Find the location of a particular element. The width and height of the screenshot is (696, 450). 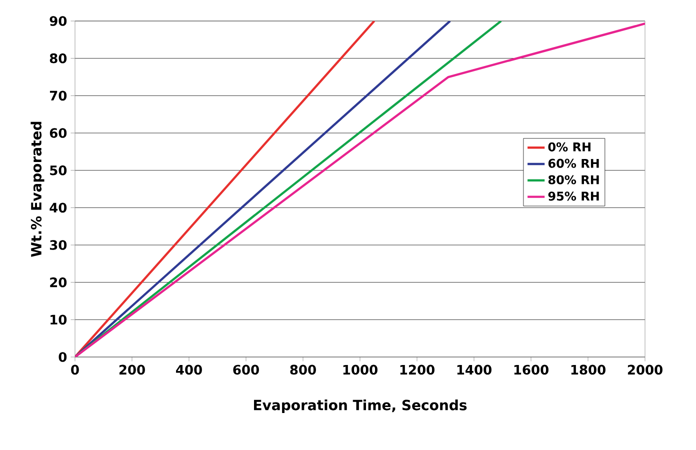

x-tick-label: 200 is located at coordinates (132, 369).